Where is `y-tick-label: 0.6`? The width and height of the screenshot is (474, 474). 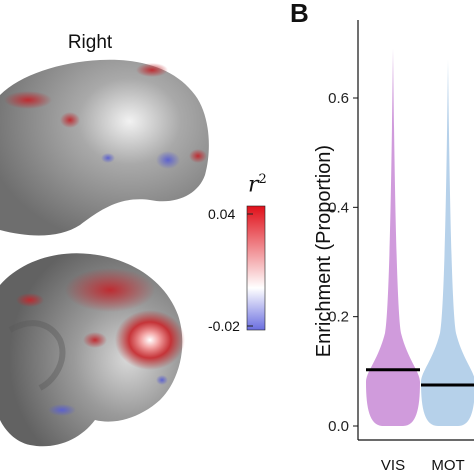 y-tick-label: 0.6 is located at coordinates (338, 98).